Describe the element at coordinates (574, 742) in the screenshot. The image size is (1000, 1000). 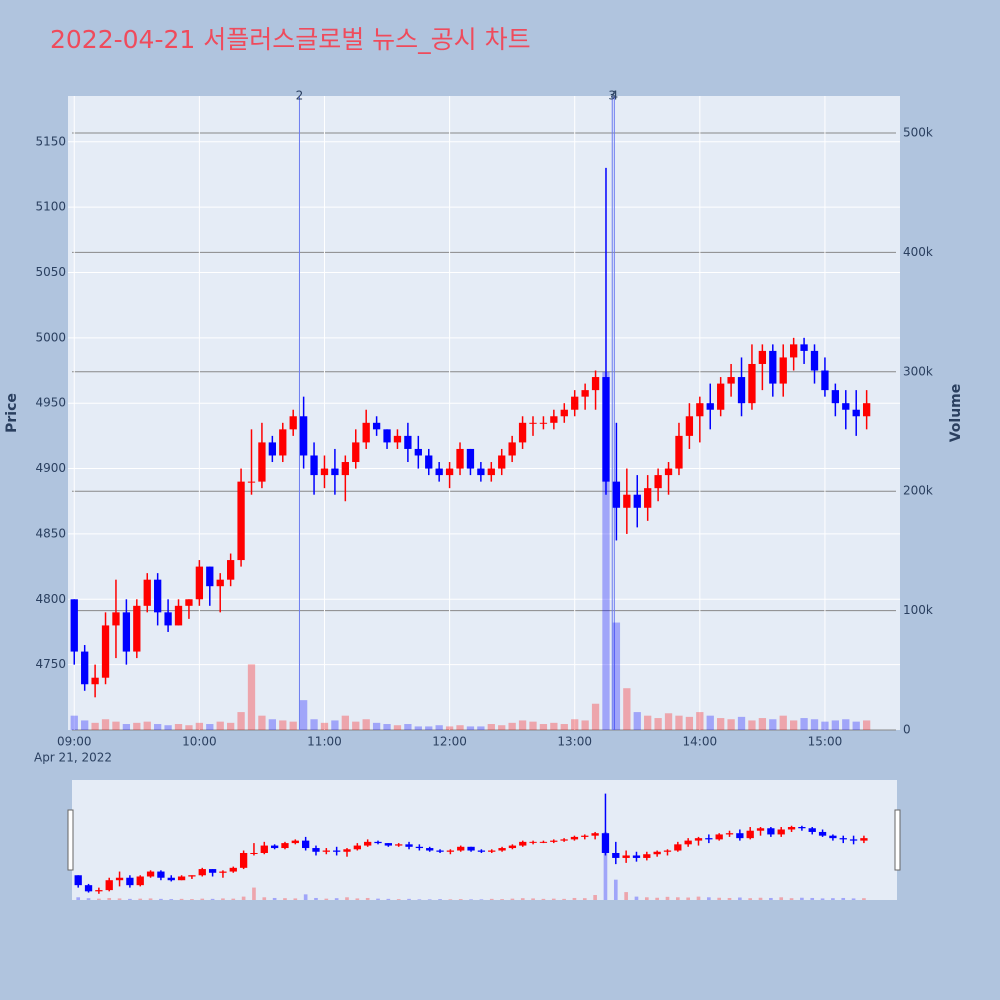
I see `x-tick-label: 13:00` at that location.